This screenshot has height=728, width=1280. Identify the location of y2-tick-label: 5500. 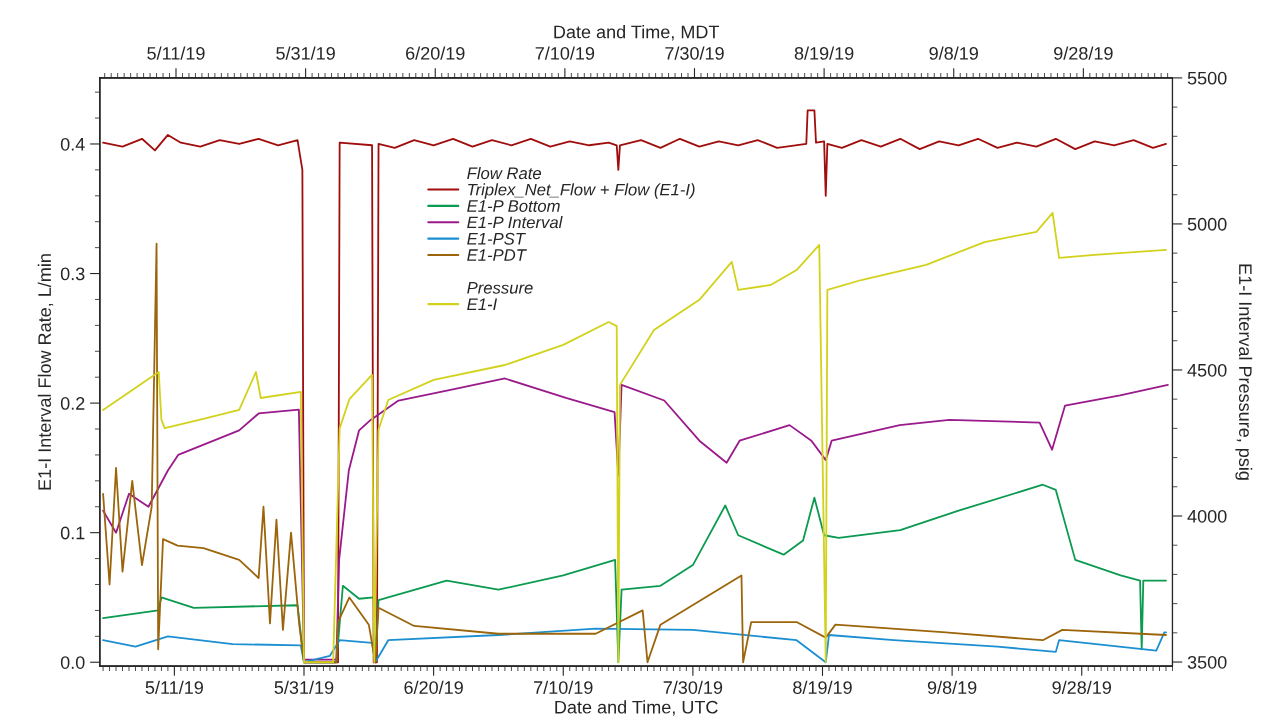
(1207, 78).